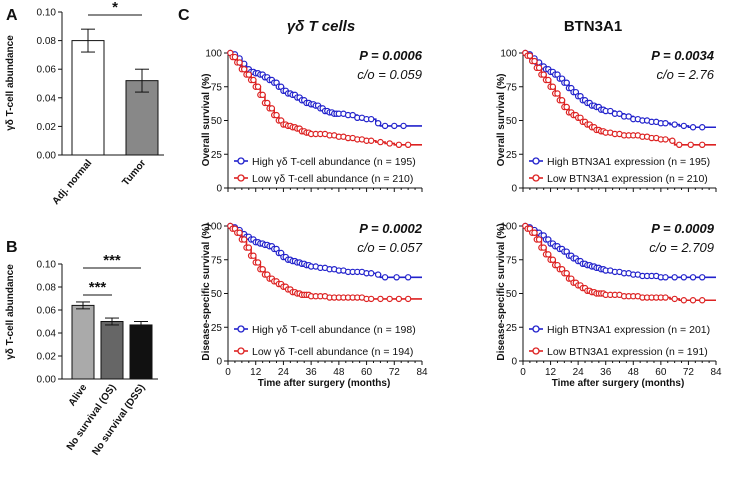 The width and height of the screenshot is (750, 492). What do you see at coordinates (686, 74) in the screenshot?
I see `km-os-btn-cutoff: c/o = 2.76` at bounding box center [686, 74].